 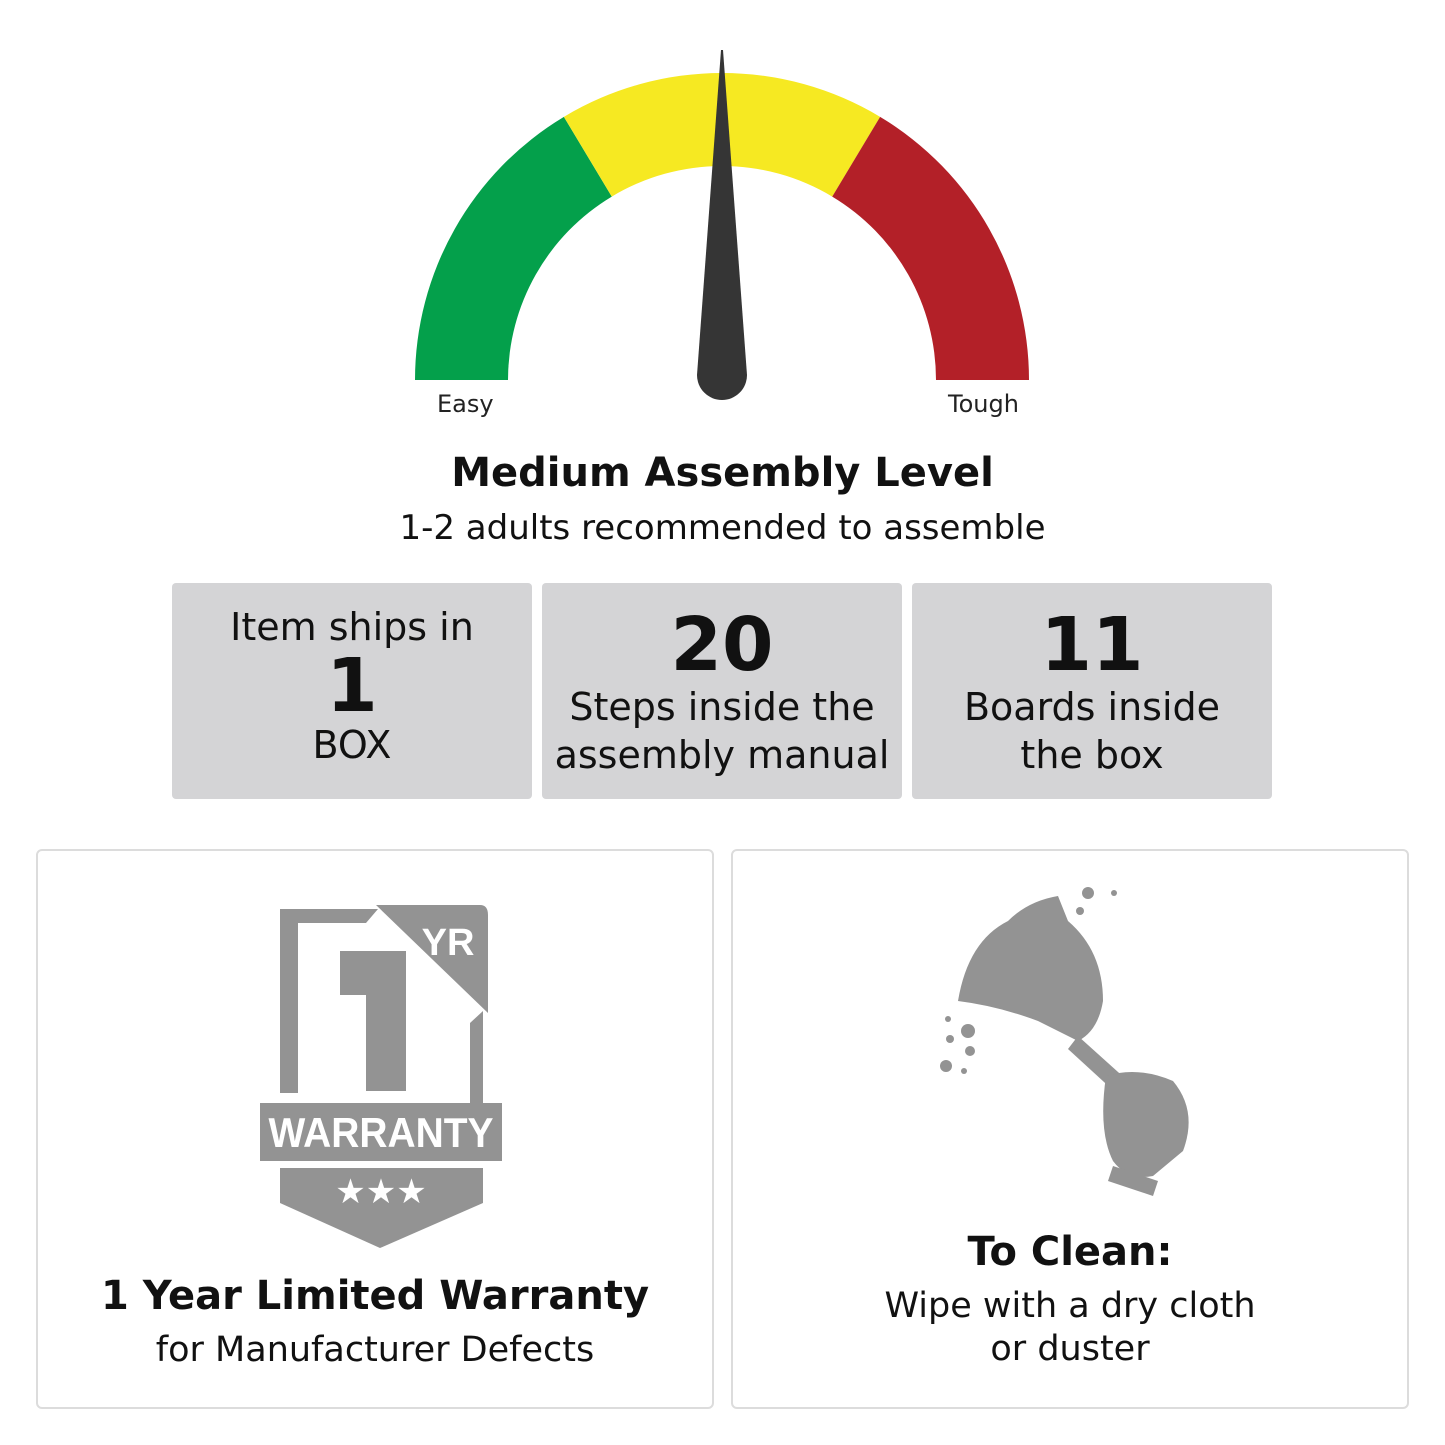 What do you see at coordinates (375, 1350) in the screenshot?
I see `warranty-subtitle: for Manufacturer Defects` at bounding box center [375, 1350].